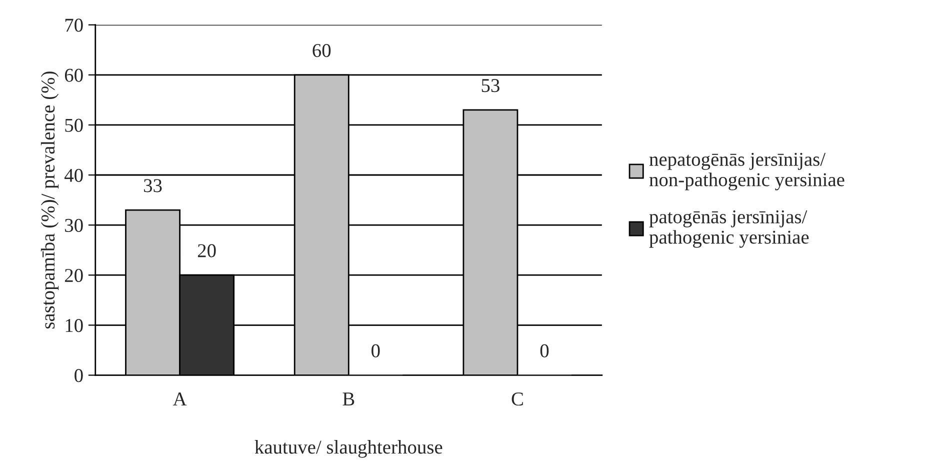 The height and width of the screenshot is (469, 926). Describe the element at coordinates (517, 399) in the screenshot. I see `x-tick-label: C` at that location.